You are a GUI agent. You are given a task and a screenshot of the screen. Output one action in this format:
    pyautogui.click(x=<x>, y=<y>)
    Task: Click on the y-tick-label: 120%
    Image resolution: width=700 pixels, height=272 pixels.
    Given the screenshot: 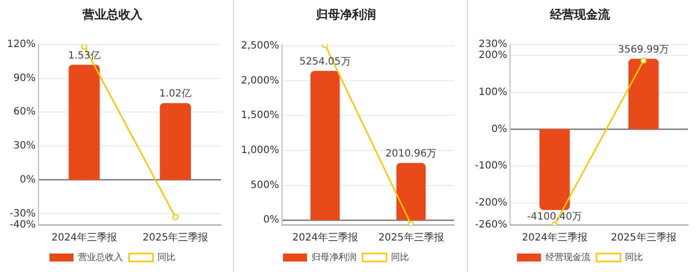 What is the action you would take?
    pyautogui.click(x=21, y=44)
    